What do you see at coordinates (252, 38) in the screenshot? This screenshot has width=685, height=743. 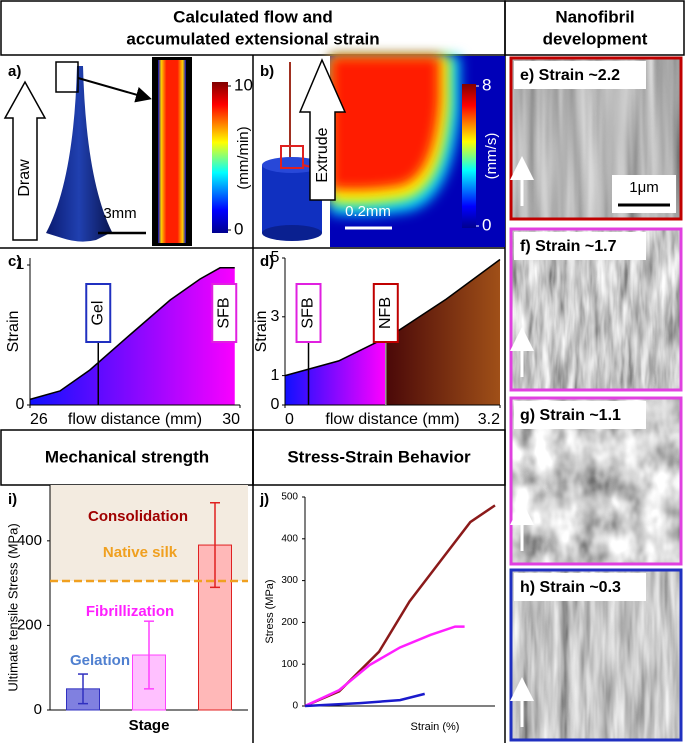 I see `header: accumulated extensional strain` at bounding box center [252, 38].